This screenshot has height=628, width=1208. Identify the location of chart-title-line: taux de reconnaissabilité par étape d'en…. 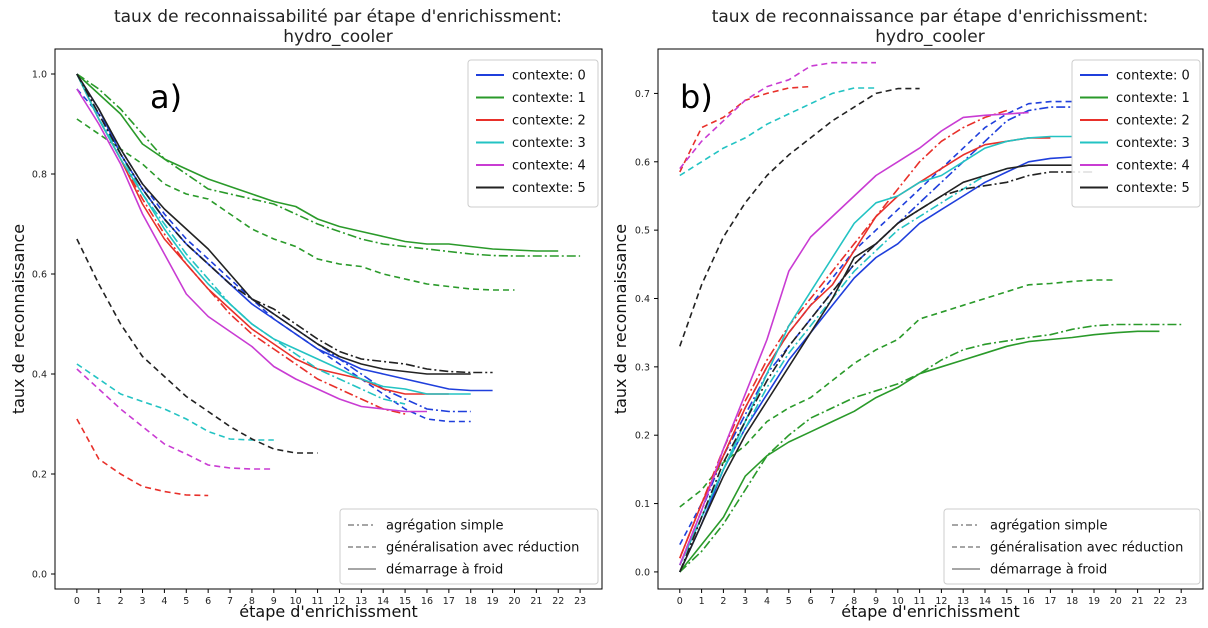
(338, 17).